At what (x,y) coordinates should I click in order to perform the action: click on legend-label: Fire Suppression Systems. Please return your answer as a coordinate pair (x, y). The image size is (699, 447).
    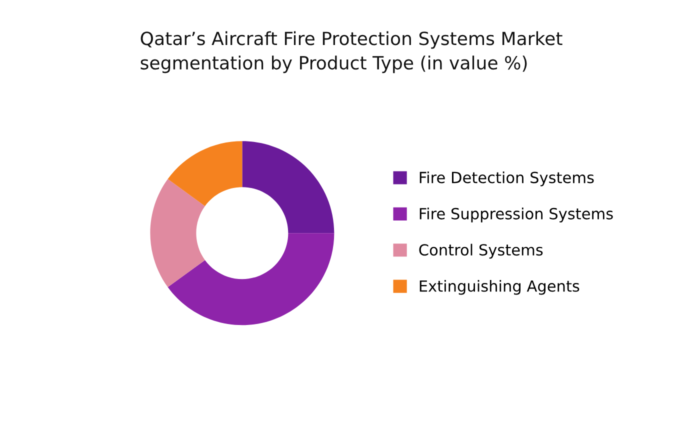
    Looking at the image, I should click on (516, 215).